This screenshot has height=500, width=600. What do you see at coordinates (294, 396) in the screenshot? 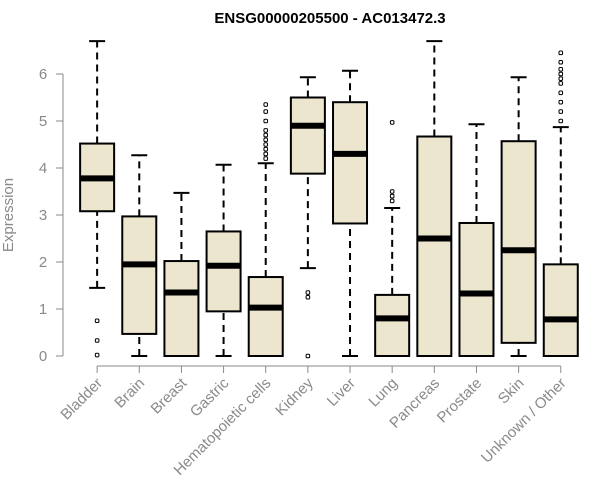
I see `x-tick-label: Kidney` at bounding box center [294, 396].